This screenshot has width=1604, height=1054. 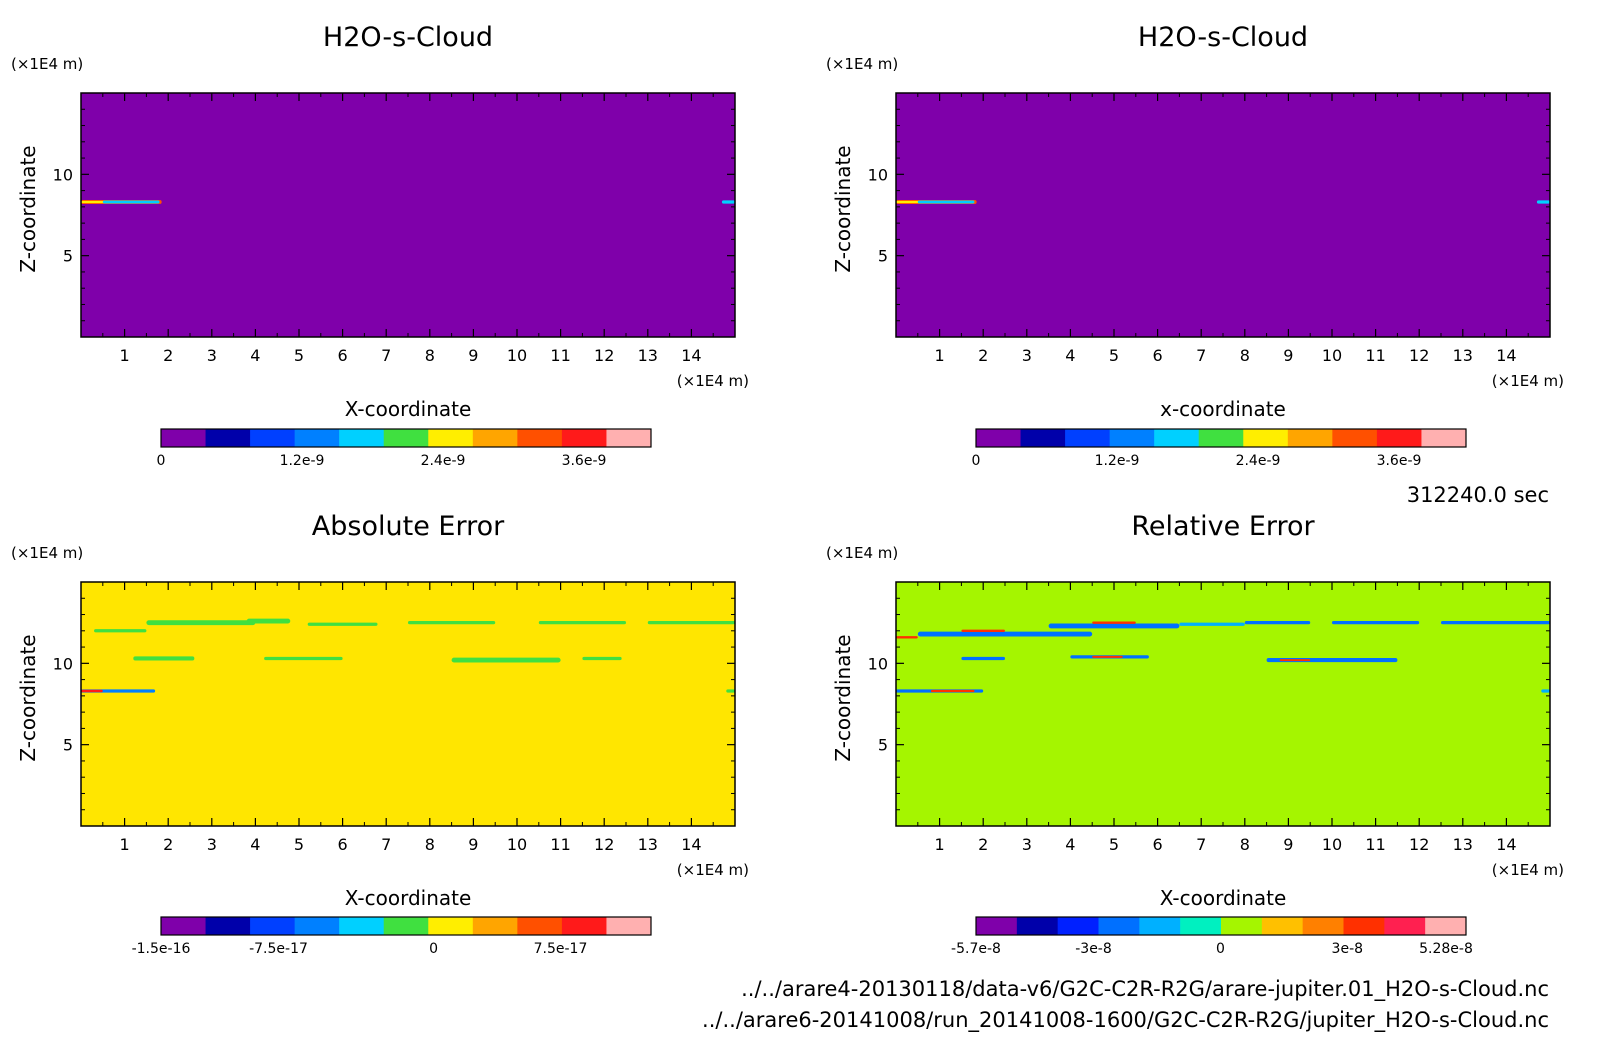 I want to click on colorbar-tick-label: -3e-8, so click(x=1093, y=949).